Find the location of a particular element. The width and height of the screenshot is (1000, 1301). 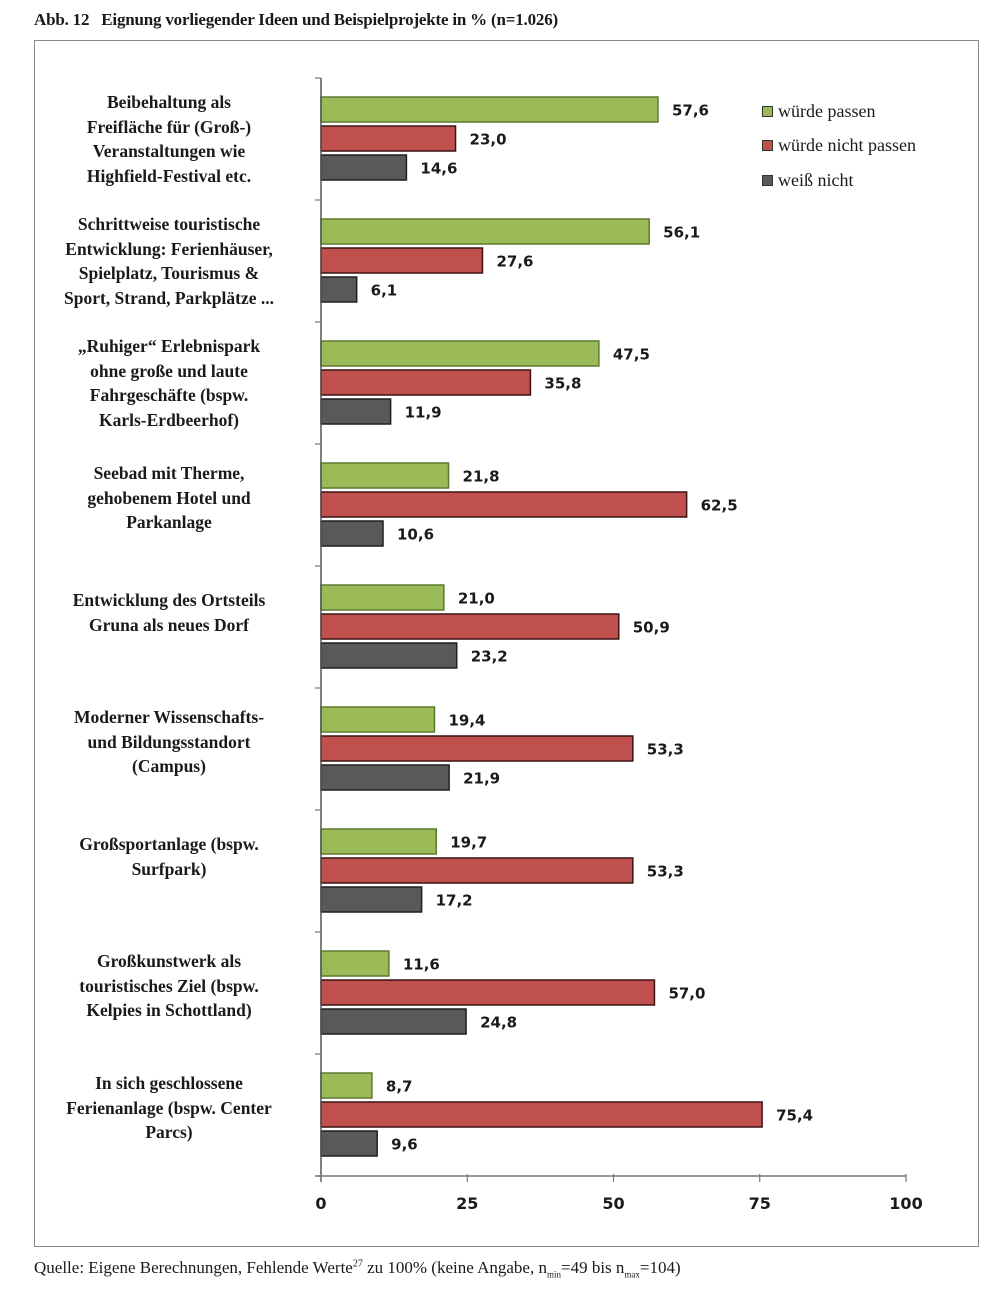

category-label-line: Spielplatz, Tourismus & is located at coordinates (169, 273).